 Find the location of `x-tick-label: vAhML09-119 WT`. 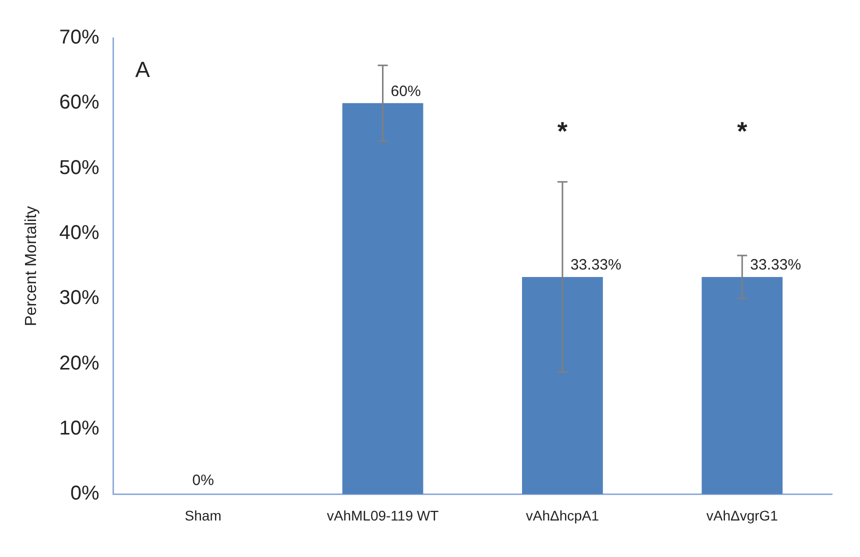

x-tick-label: vAhML09-119 WT is located at coordinates (383, 515).